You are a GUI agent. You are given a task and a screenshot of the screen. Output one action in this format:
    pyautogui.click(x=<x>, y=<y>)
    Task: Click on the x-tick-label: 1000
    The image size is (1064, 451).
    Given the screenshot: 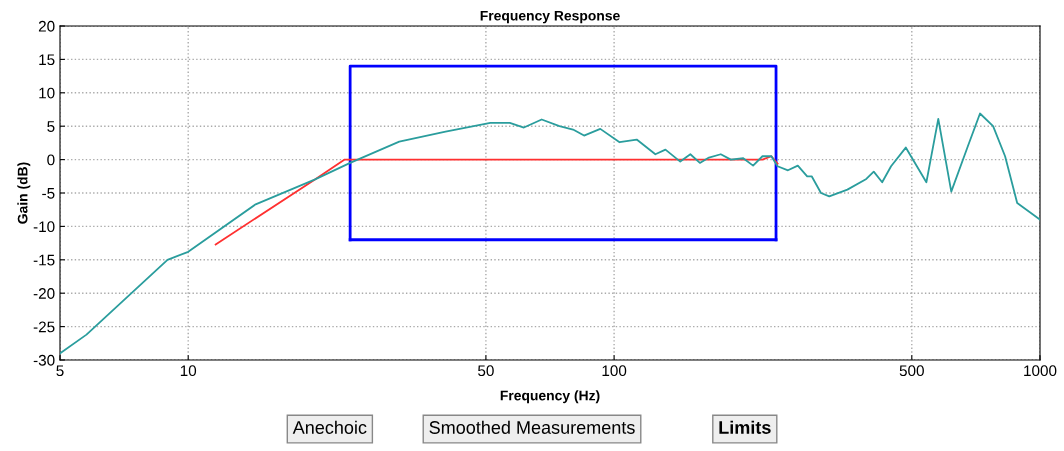 What is the action you would take?
    pyautogui.click(x=1040, y=371)
    